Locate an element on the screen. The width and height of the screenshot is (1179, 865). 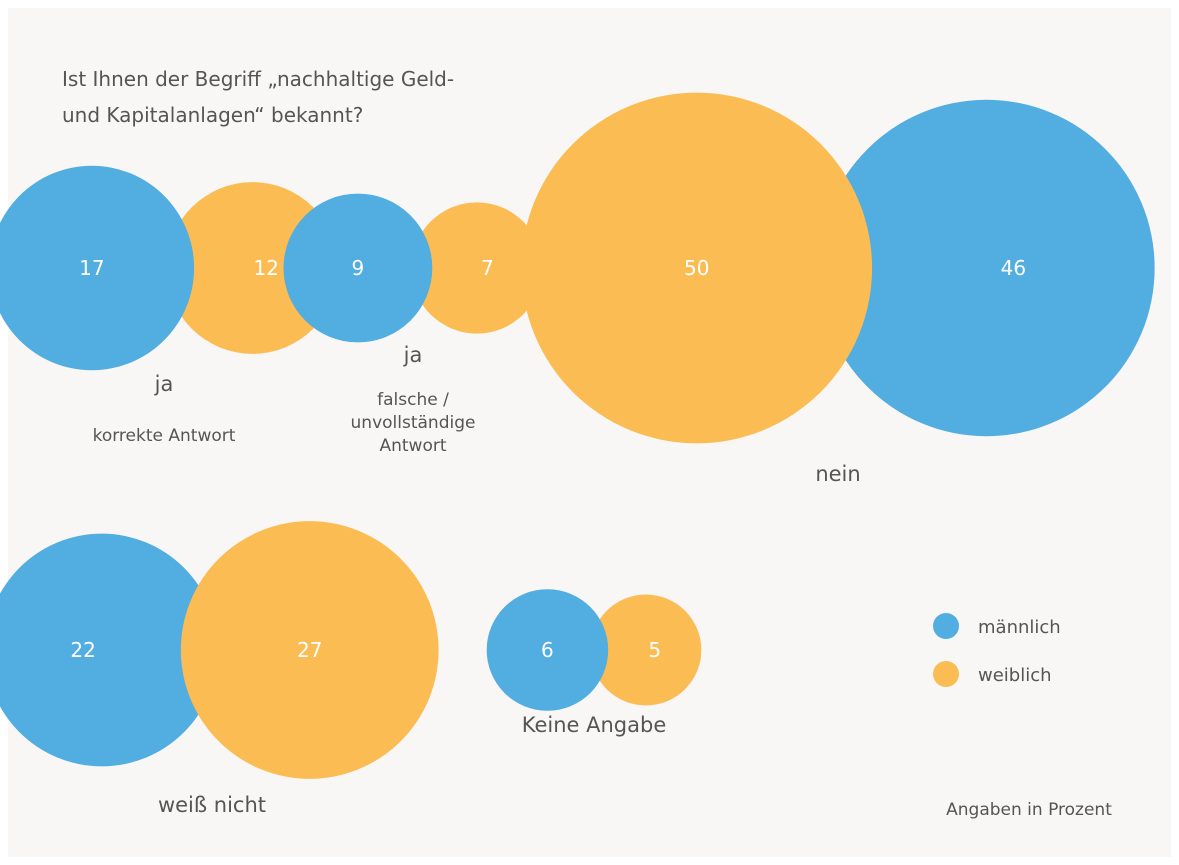
legend-label-maennlich: männlich is located at coordinates (1019, 627).